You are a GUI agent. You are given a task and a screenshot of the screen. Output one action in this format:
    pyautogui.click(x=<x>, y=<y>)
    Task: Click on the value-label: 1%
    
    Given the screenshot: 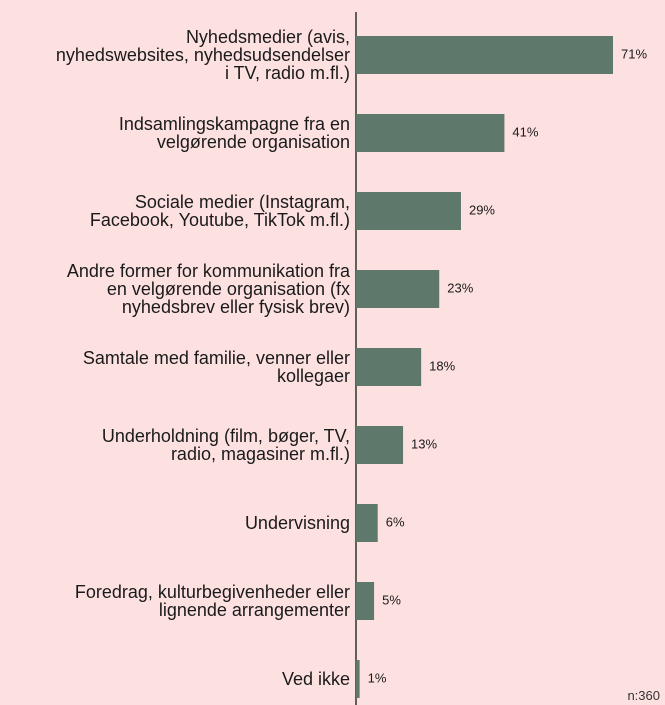 What is the action you would take?
    pyautogui.click(x=377, y=677)
    